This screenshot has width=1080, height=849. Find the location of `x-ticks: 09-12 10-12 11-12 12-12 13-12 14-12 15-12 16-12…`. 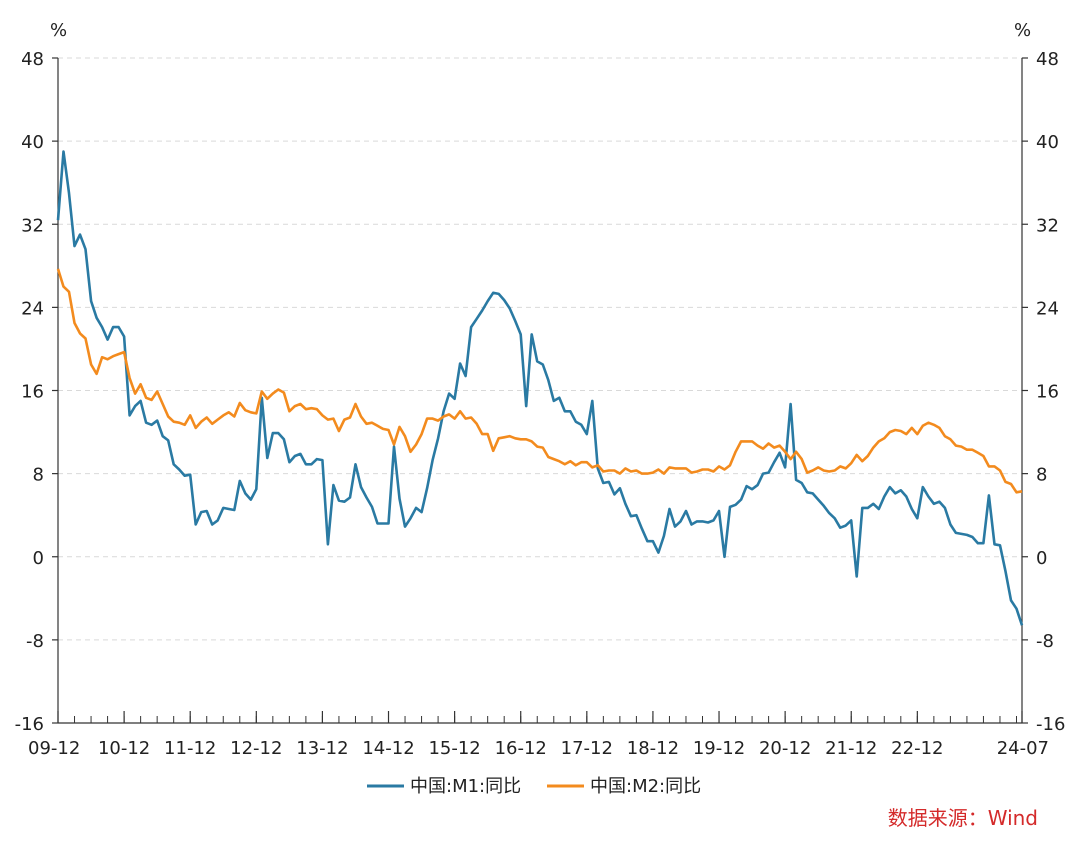

x-ticks: 09-12 10-12 11-12 12-12 13-12 14-12 15-12 16-12… is located at coordinates (538, 735).